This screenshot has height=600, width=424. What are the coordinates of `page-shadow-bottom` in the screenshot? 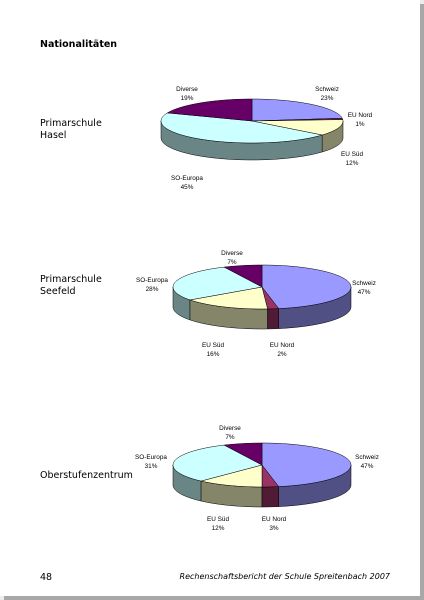 It's located at (214, 598).